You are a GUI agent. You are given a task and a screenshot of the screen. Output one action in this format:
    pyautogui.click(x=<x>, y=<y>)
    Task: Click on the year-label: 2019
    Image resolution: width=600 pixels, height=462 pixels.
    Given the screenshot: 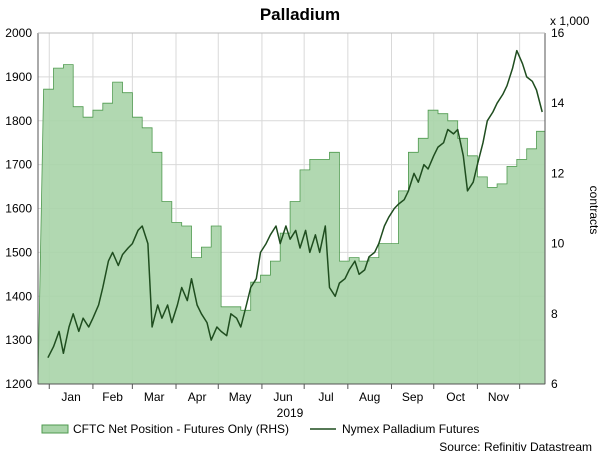 What is the action you would take?
    pyautogui.click(x=290, y=413)
    